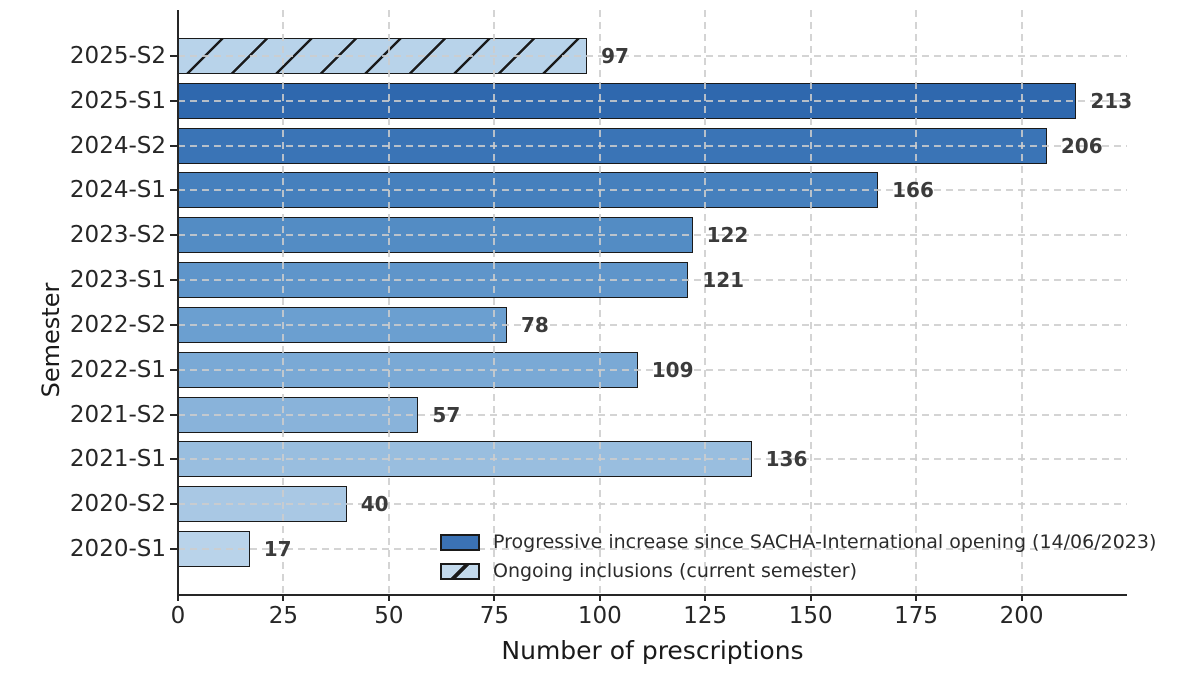 The height and width of the screenshot is (679, 1203). What do you see at coordinates (727, 235) in the screenshot?
I see `bar-value-label: 122` at bounding box center [727, 235].